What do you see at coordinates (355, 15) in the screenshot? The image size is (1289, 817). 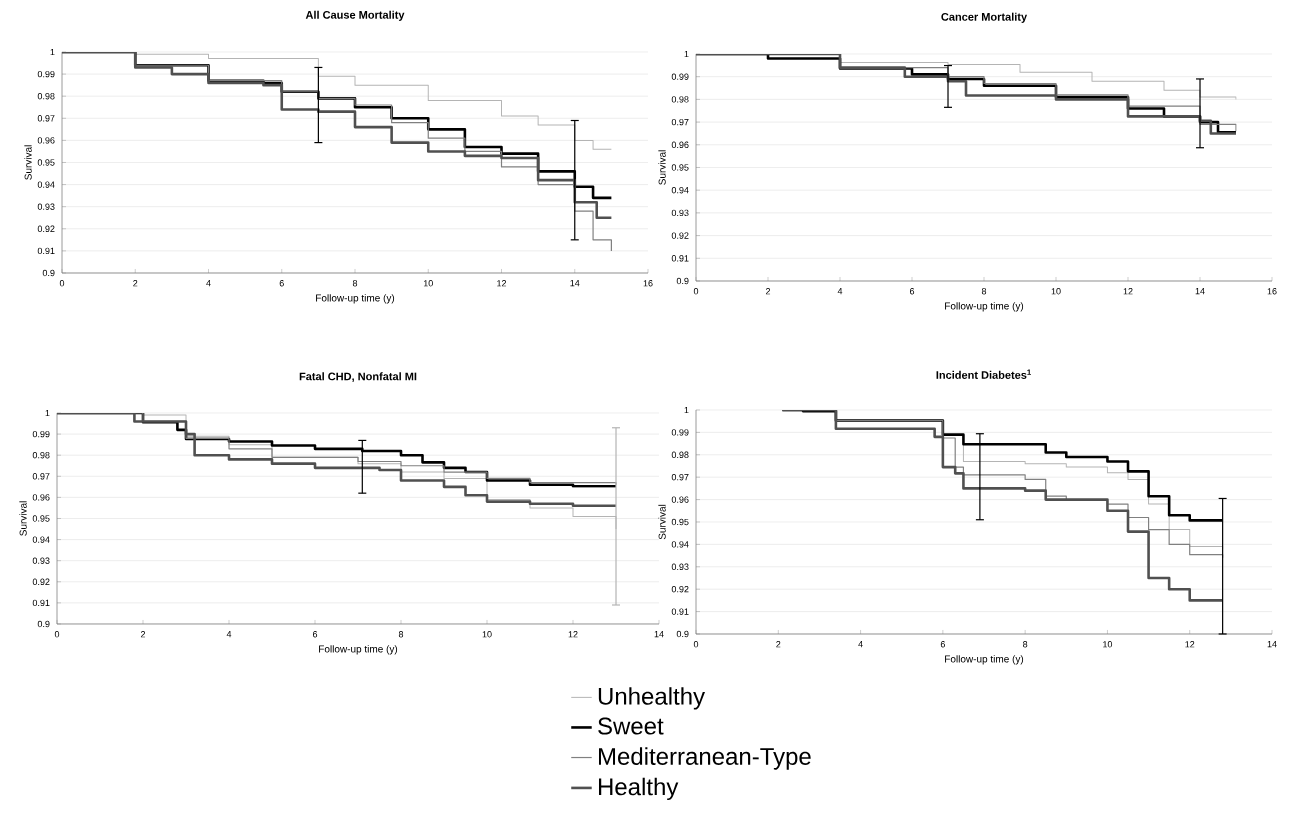 I see `chart-title: All Cause Mortality` at bounding box center [355, 15].